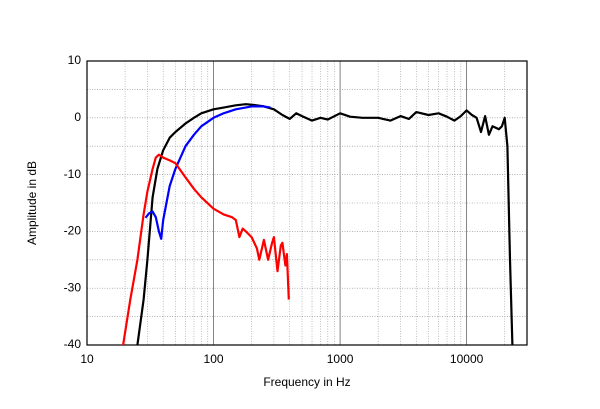 The image size is (600, 409). I want to click on x-tick-label: 10, so click(87, 359).